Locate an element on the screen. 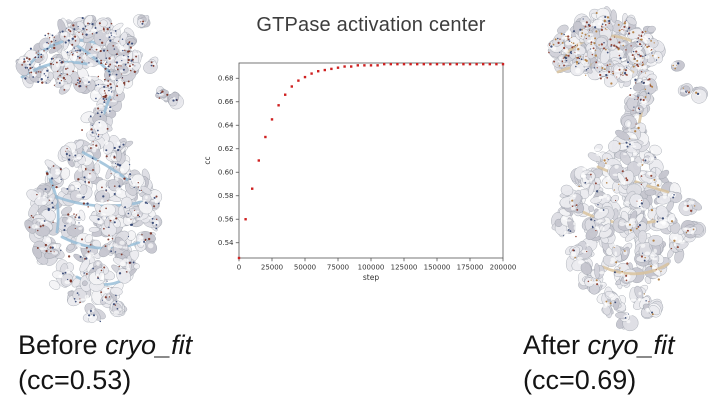 The height and width of the screenshot is (409, 720). chart-title: GTPase activation center is located at coordinates (371, 25).